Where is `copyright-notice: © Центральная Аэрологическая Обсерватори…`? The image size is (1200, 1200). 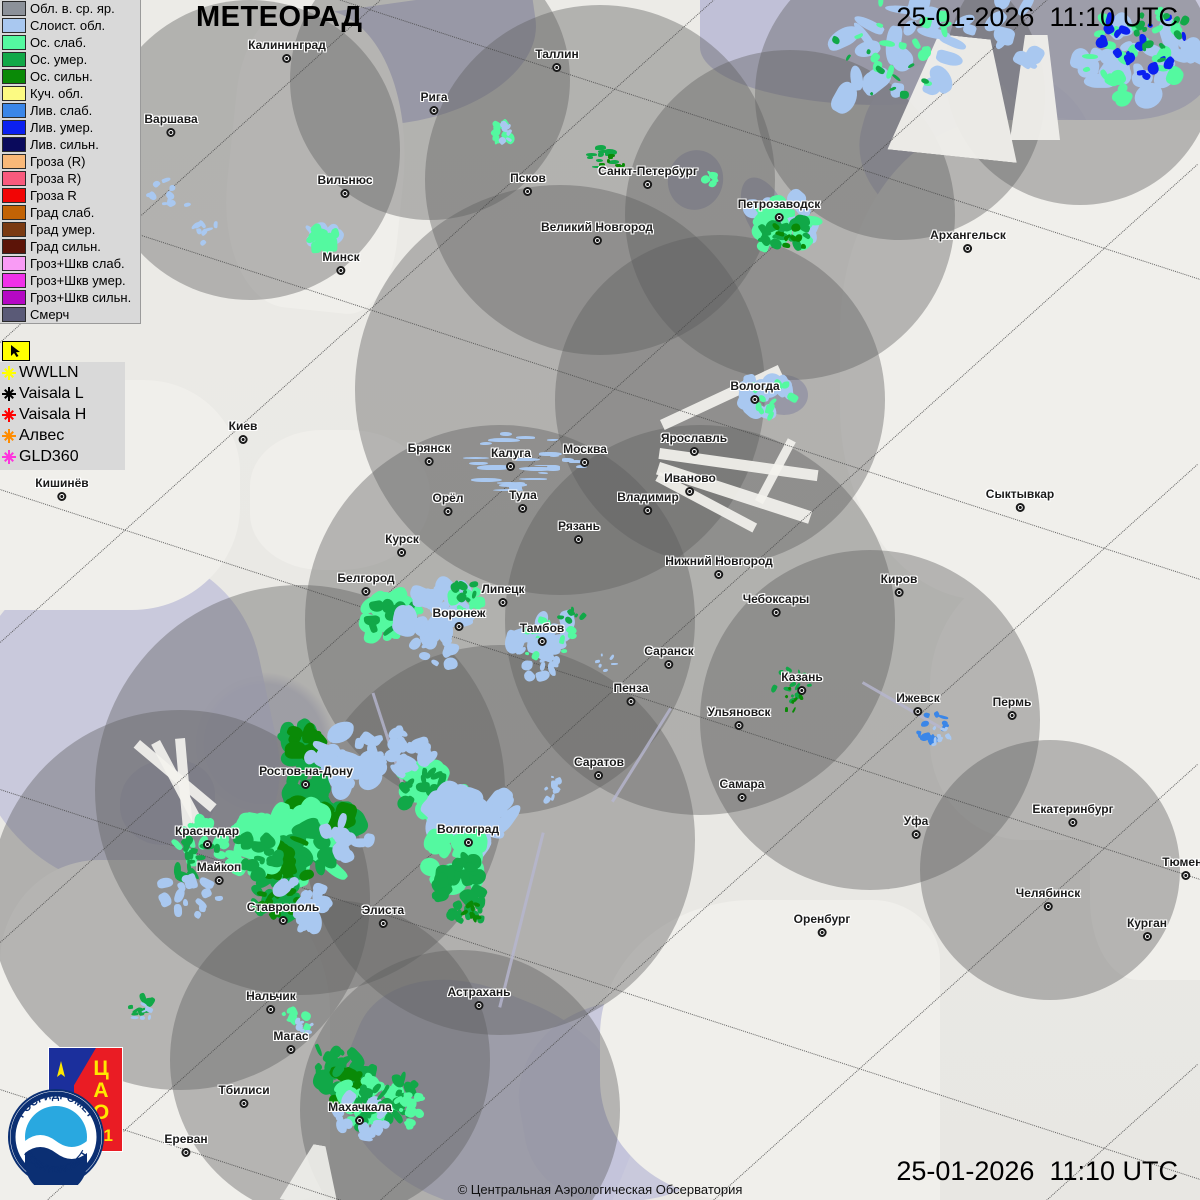
copyright-notice: © Центральная Аэрологическая Обсерватори… is located at coordinates (600, 1189).